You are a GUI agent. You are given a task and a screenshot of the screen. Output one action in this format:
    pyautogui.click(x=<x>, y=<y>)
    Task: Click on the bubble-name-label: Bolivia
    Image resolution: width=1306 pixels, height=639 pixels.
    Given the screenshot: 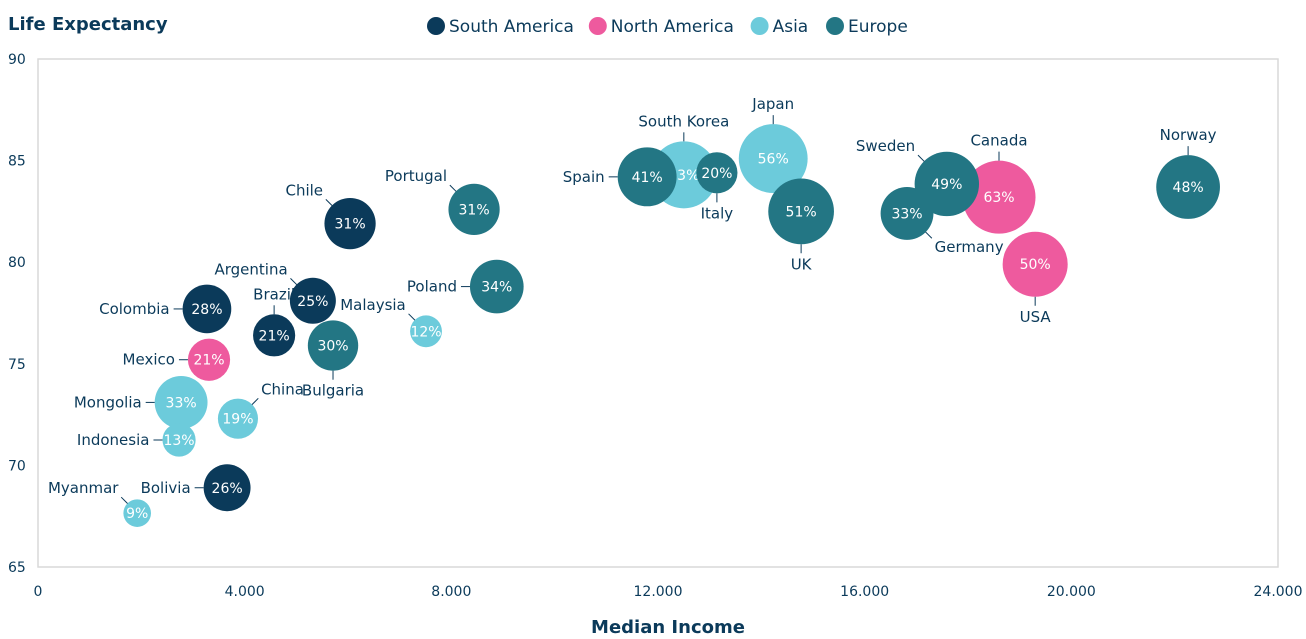 What is the action you would take?
    pyautogui.click(x=166, y=488)
    